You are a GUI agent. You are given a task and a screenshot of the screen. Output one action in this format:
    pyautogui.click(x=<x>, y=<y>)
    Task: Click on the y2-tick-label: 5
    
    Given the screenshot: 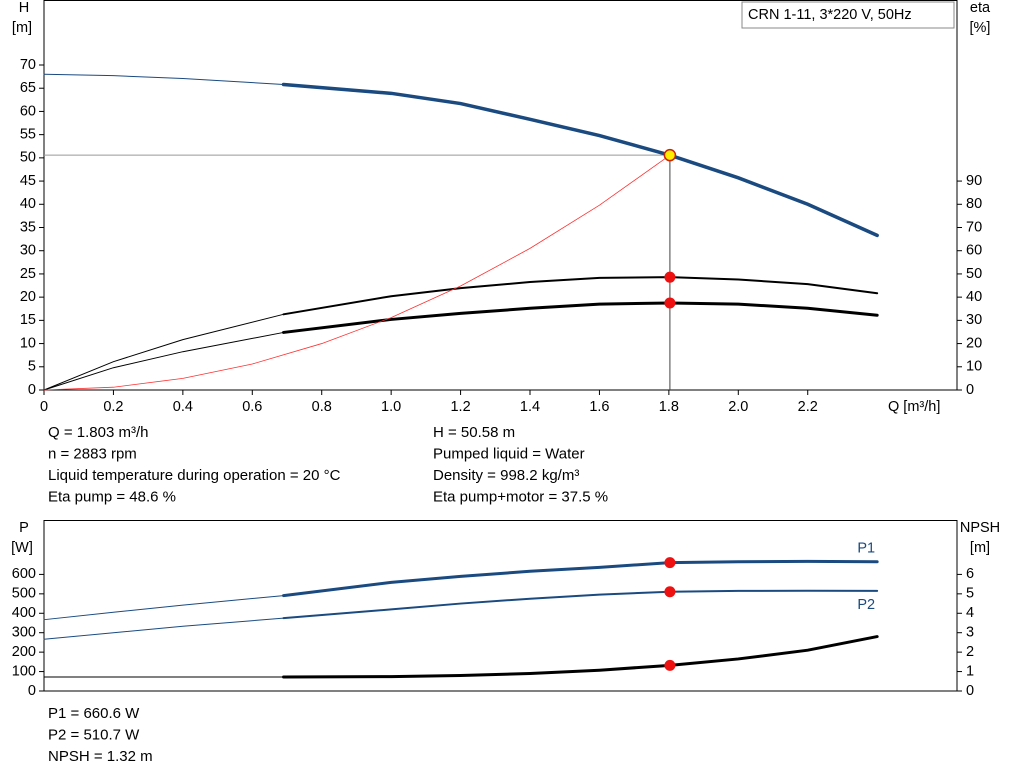 What is the action you would take?
    pyautogui.click(x=970, y=594)
    